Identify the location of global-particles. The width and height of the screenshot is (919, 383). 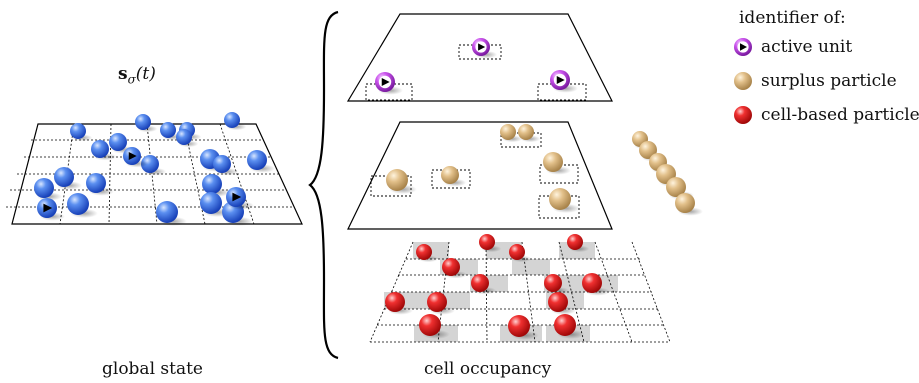
(154, 169).